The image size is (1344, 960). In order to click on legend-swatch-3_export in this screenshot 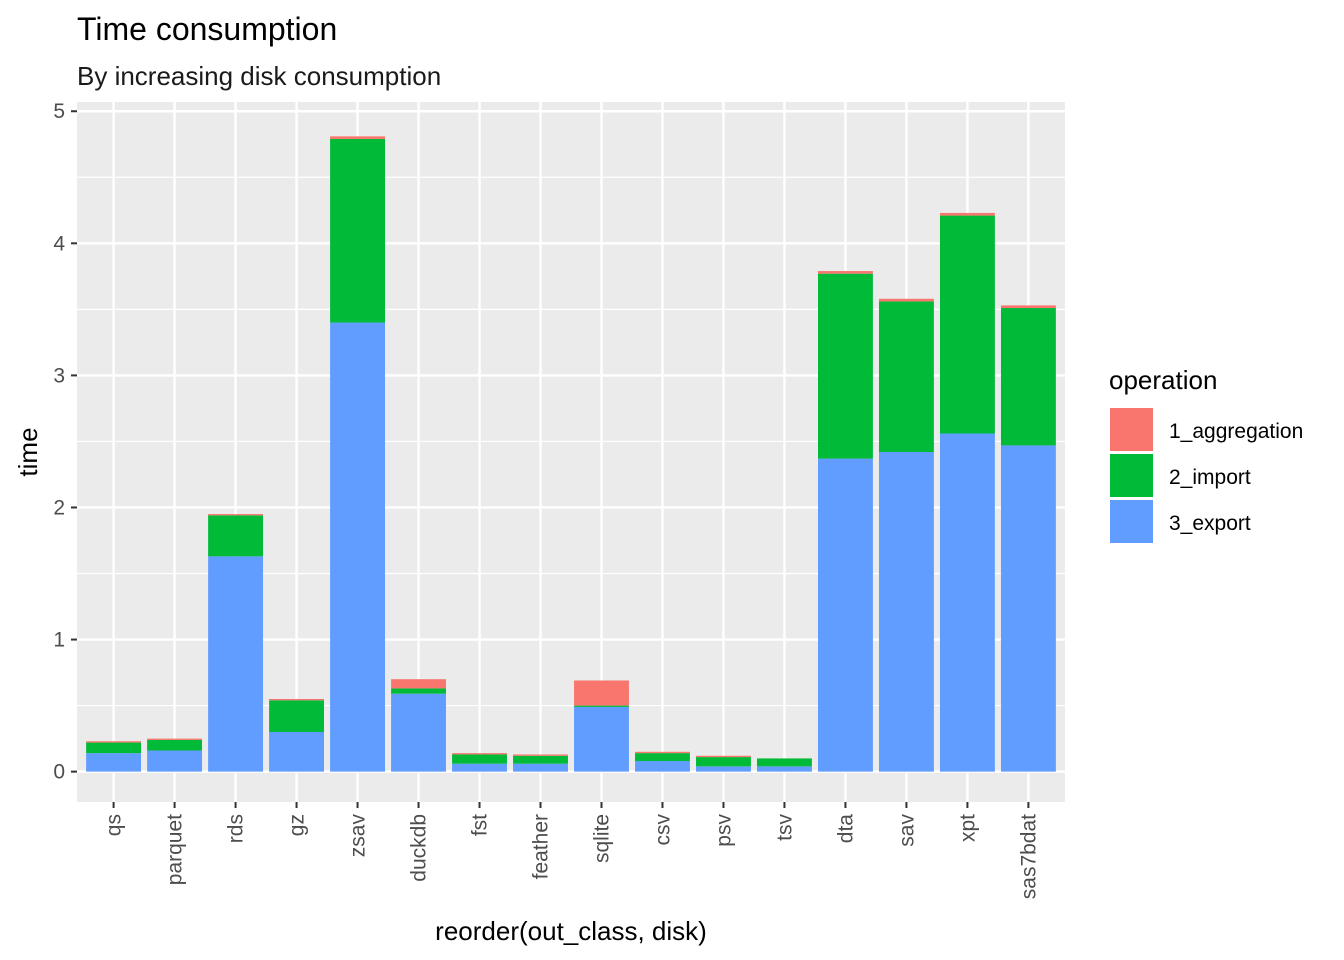, I will do `click(1131, 521)`.